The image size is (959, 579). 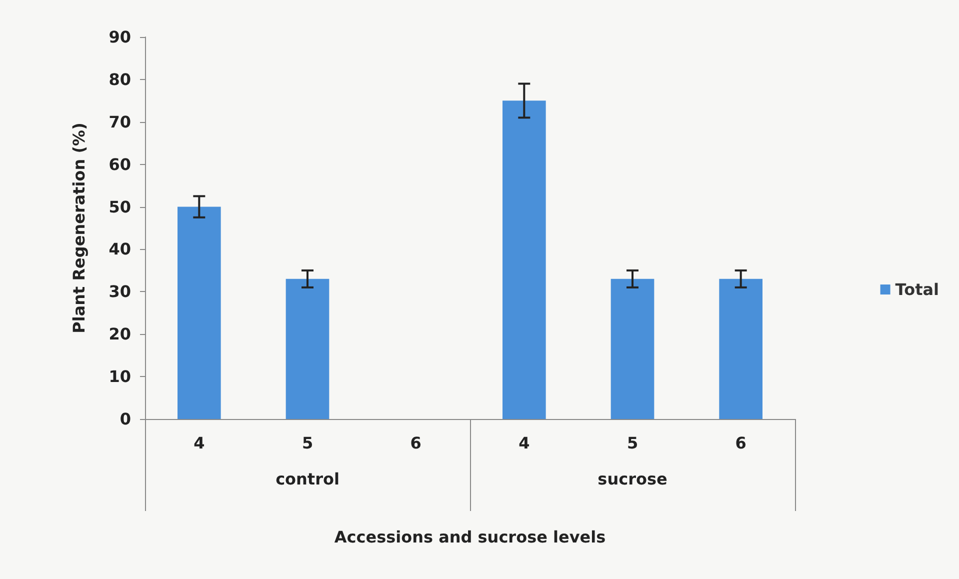 I want to click on y-tick-label: 50, so click(x=119, y=206).